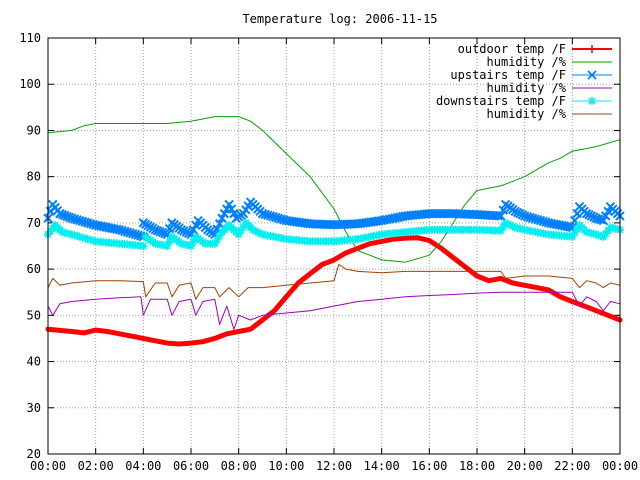  Describe the element at coordinates (30, 38) in the screenshot. I see `y-tick-label: 110` at that location.